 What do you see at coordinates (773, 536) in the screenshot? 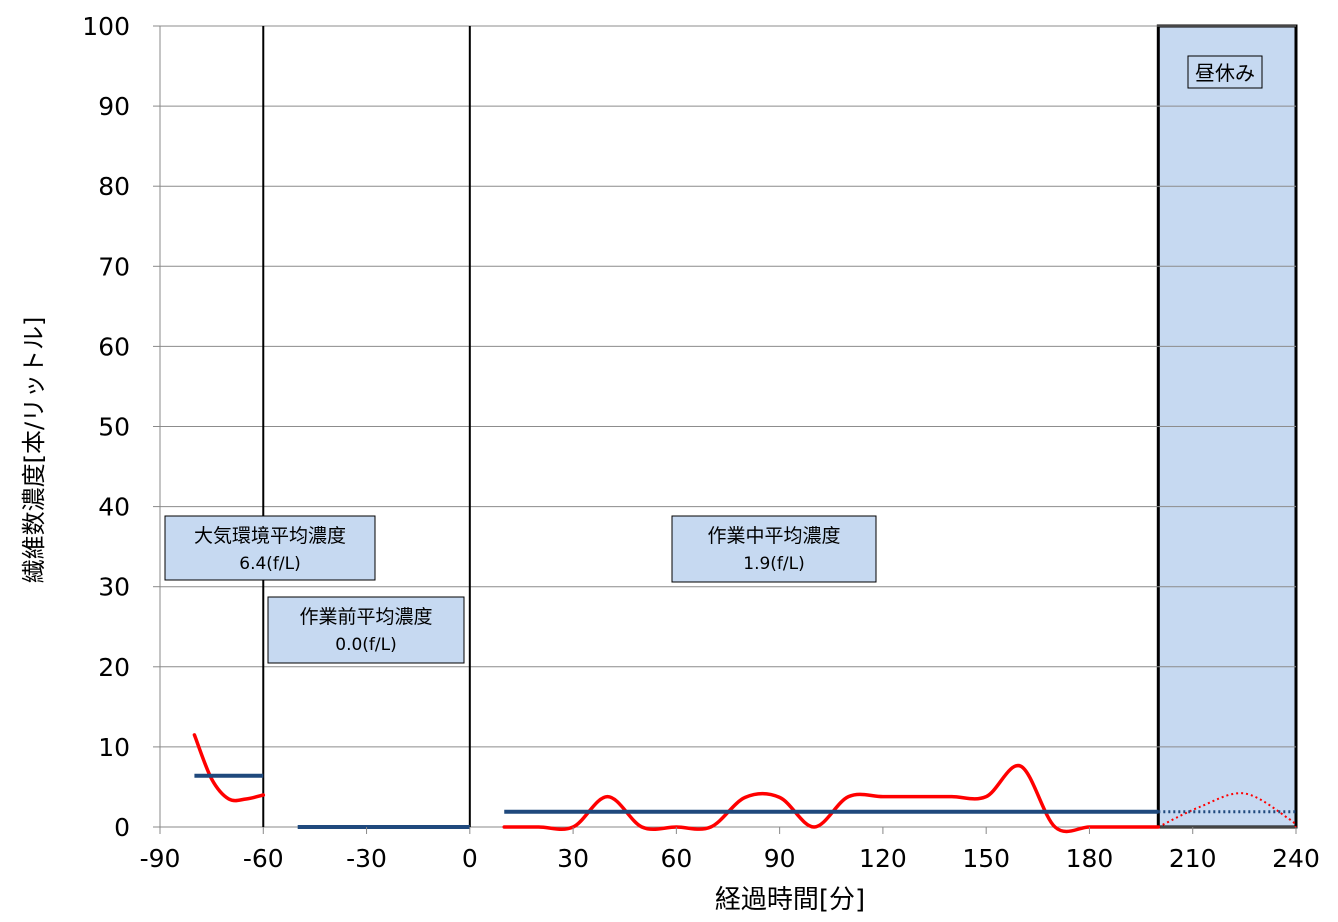
I see `annotation-title: 作業中平均濃度` at bounding box center [773, 536].